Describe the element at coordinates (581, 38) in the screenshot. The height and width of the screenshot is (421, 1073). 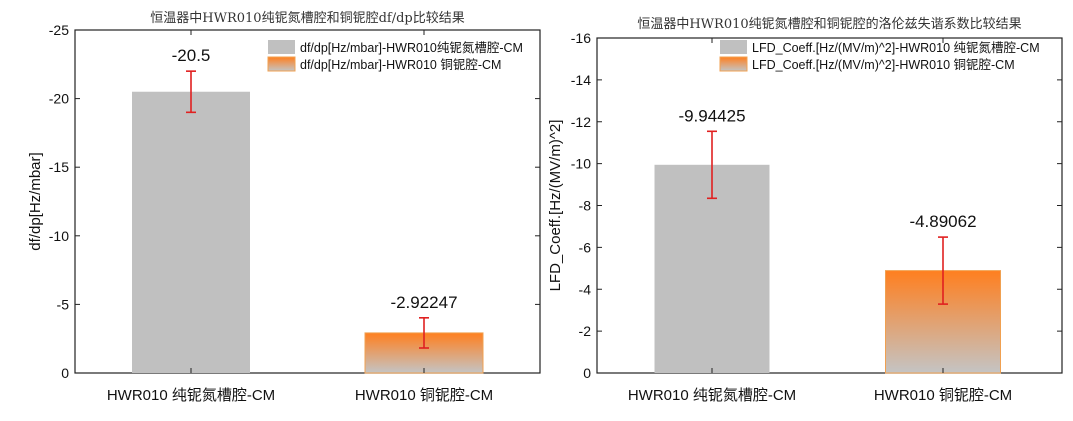
I see `y-tick-label: -16` at that location.